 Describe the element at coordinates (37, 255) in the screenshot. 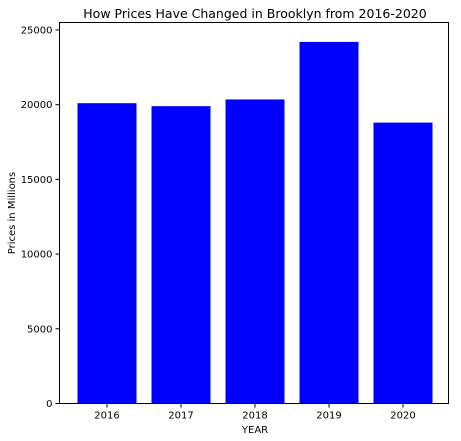

I see `y-tick-label: 10000` at that location.